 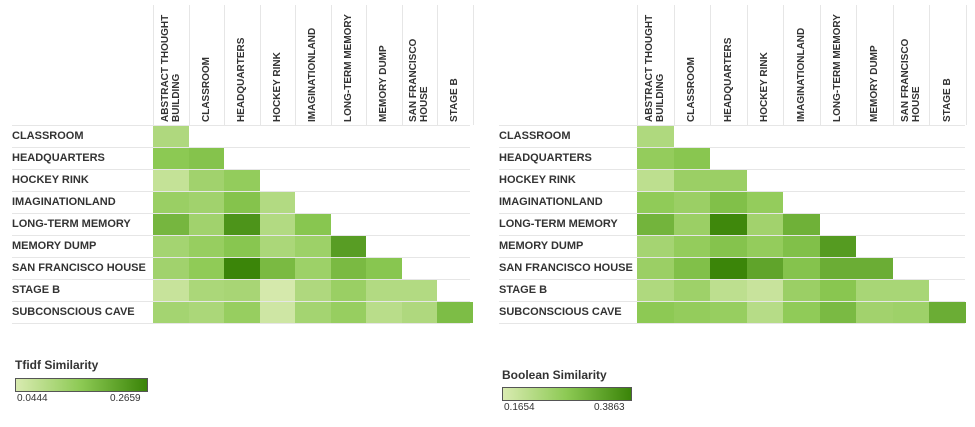 I want to click on legend-title: Boolean Similarity, so click(x=554, y=375).